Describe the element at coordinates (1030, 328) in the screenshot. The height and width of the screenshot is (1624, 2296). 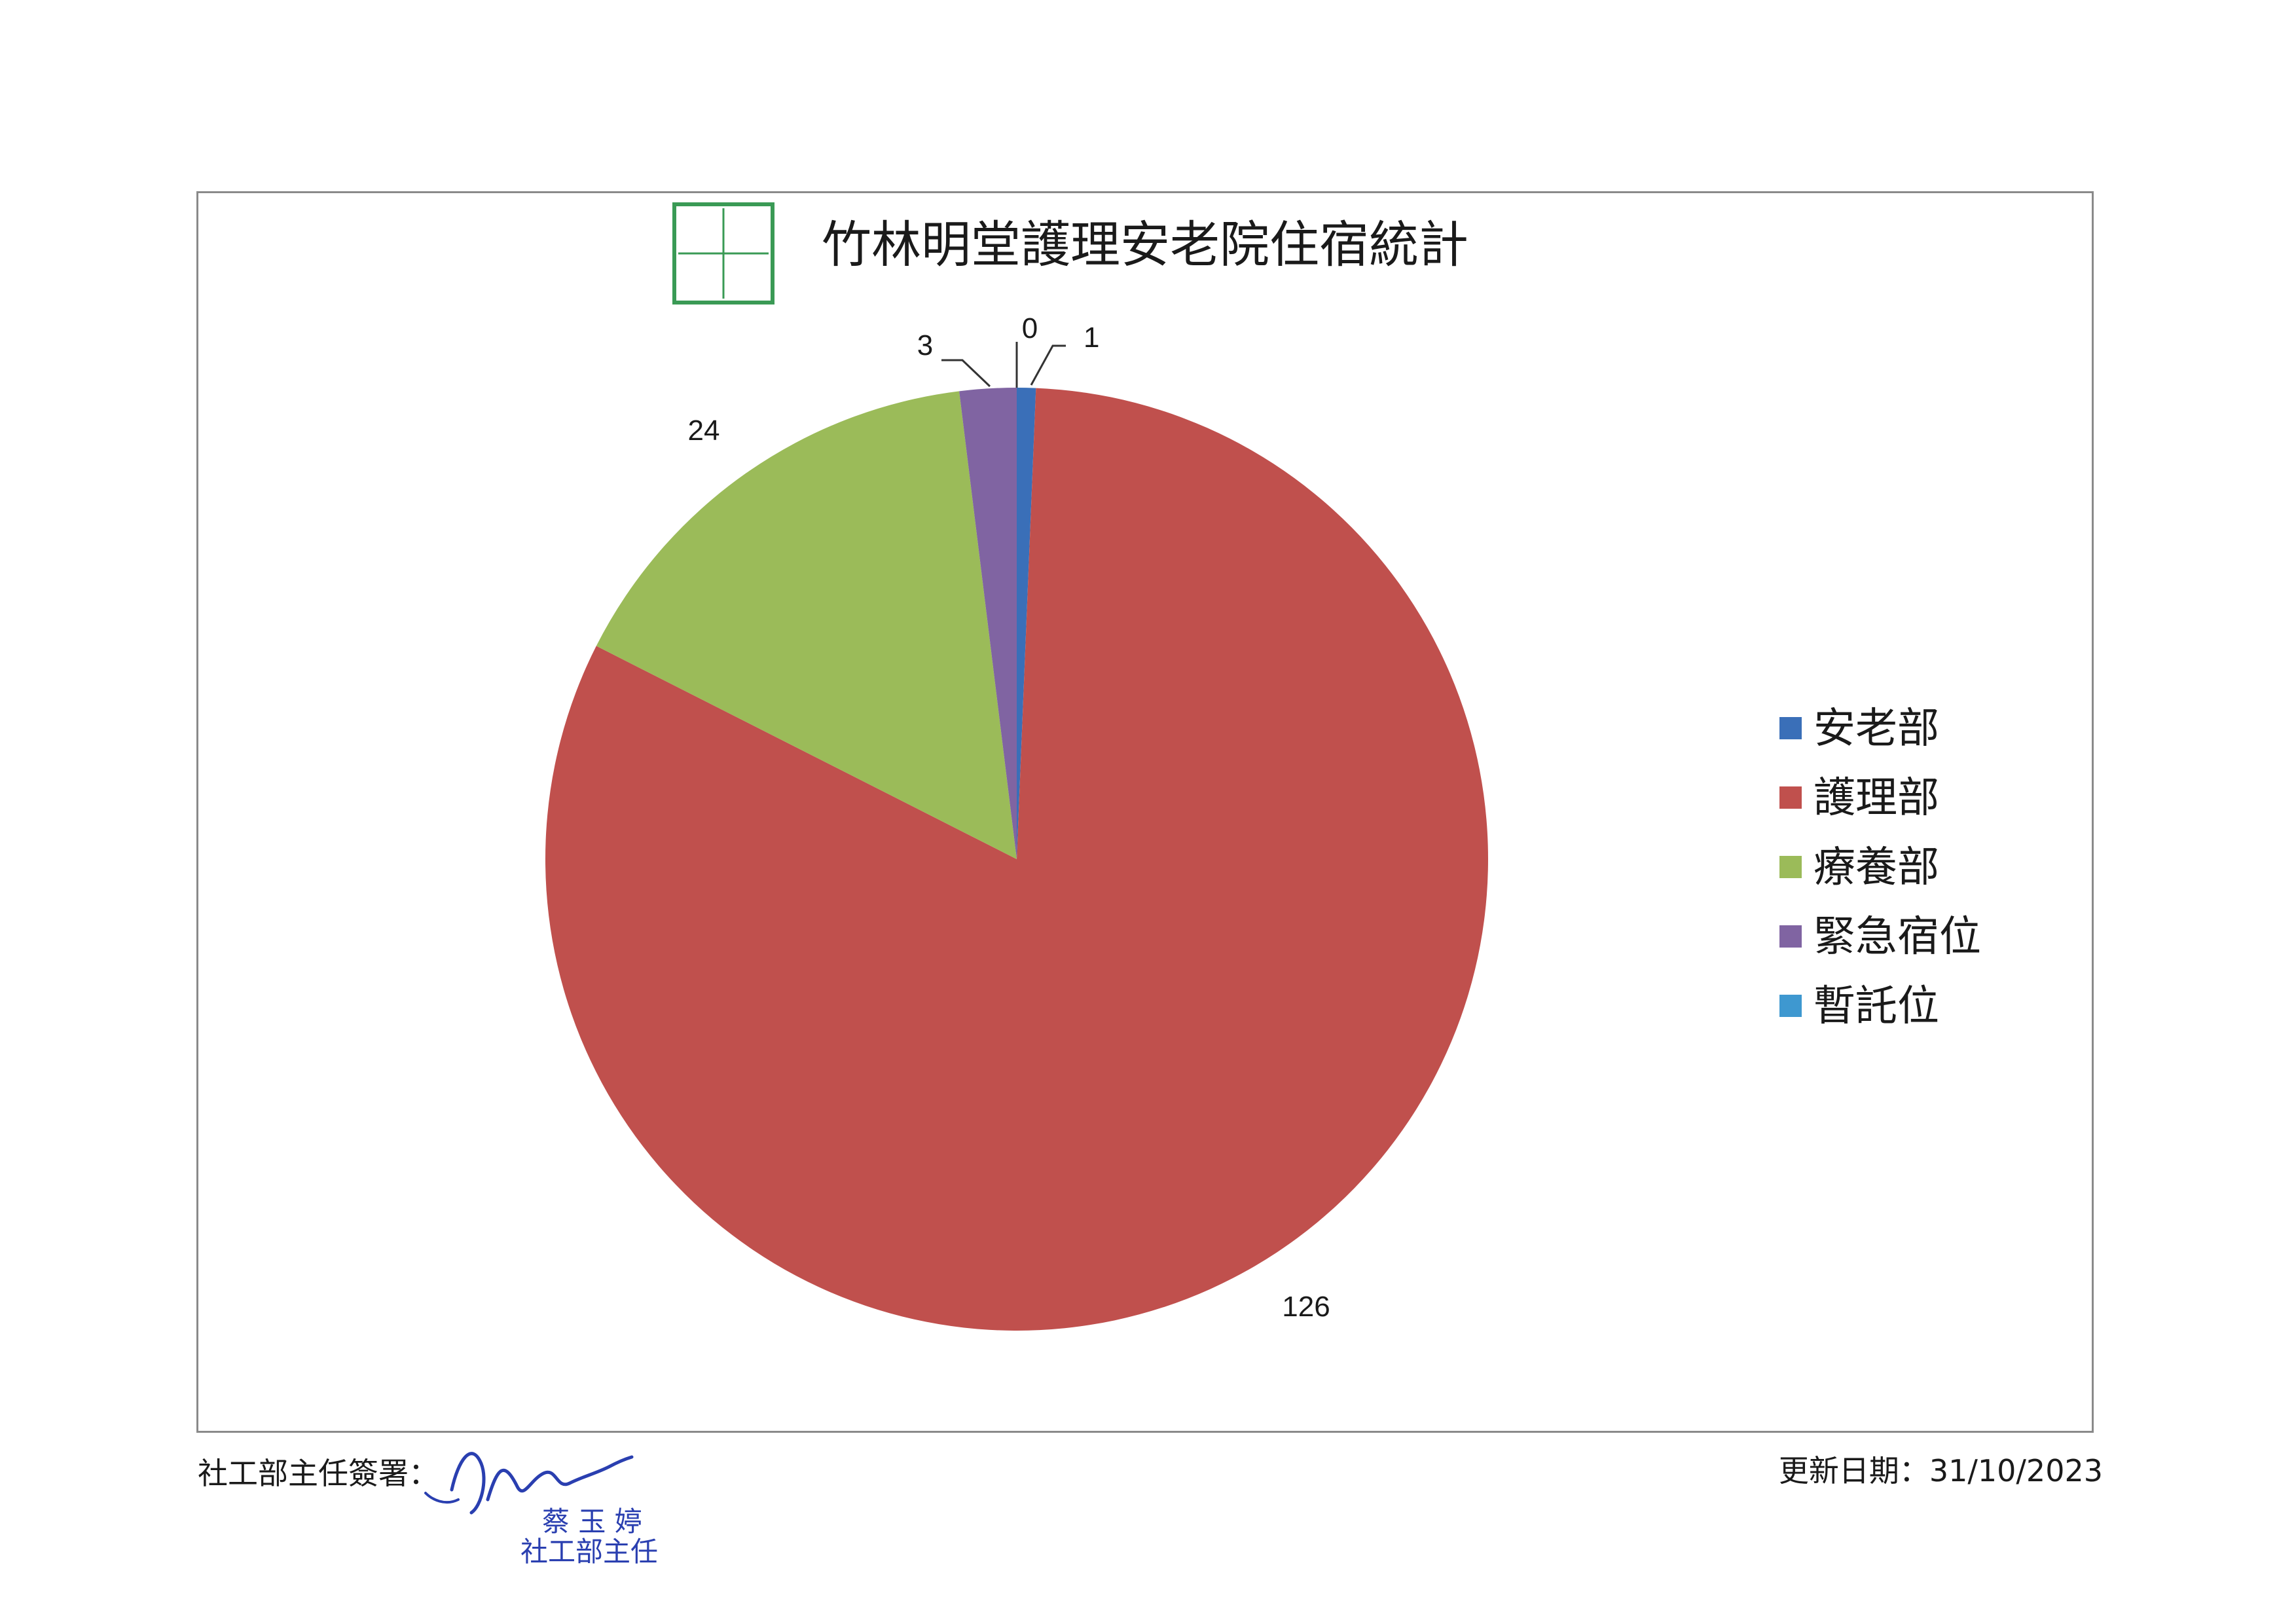
I see `data-label-5: 0` at that location.